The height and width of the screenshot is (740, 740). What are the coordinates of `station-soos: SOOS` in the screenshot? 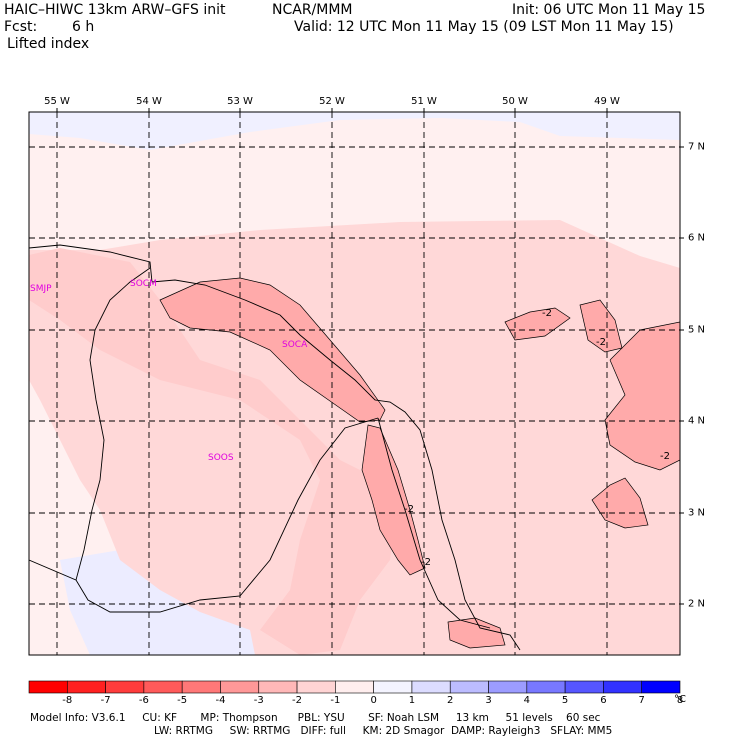 It's located at (221, 458).